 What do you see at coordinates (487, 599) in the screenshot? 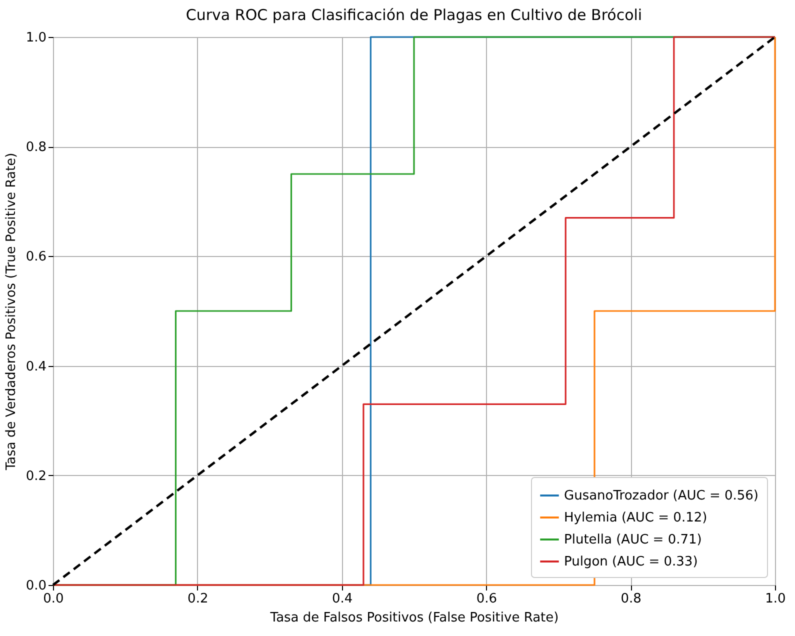
I see `x-tick-label: 0.6` at bounding box center [487, 599].